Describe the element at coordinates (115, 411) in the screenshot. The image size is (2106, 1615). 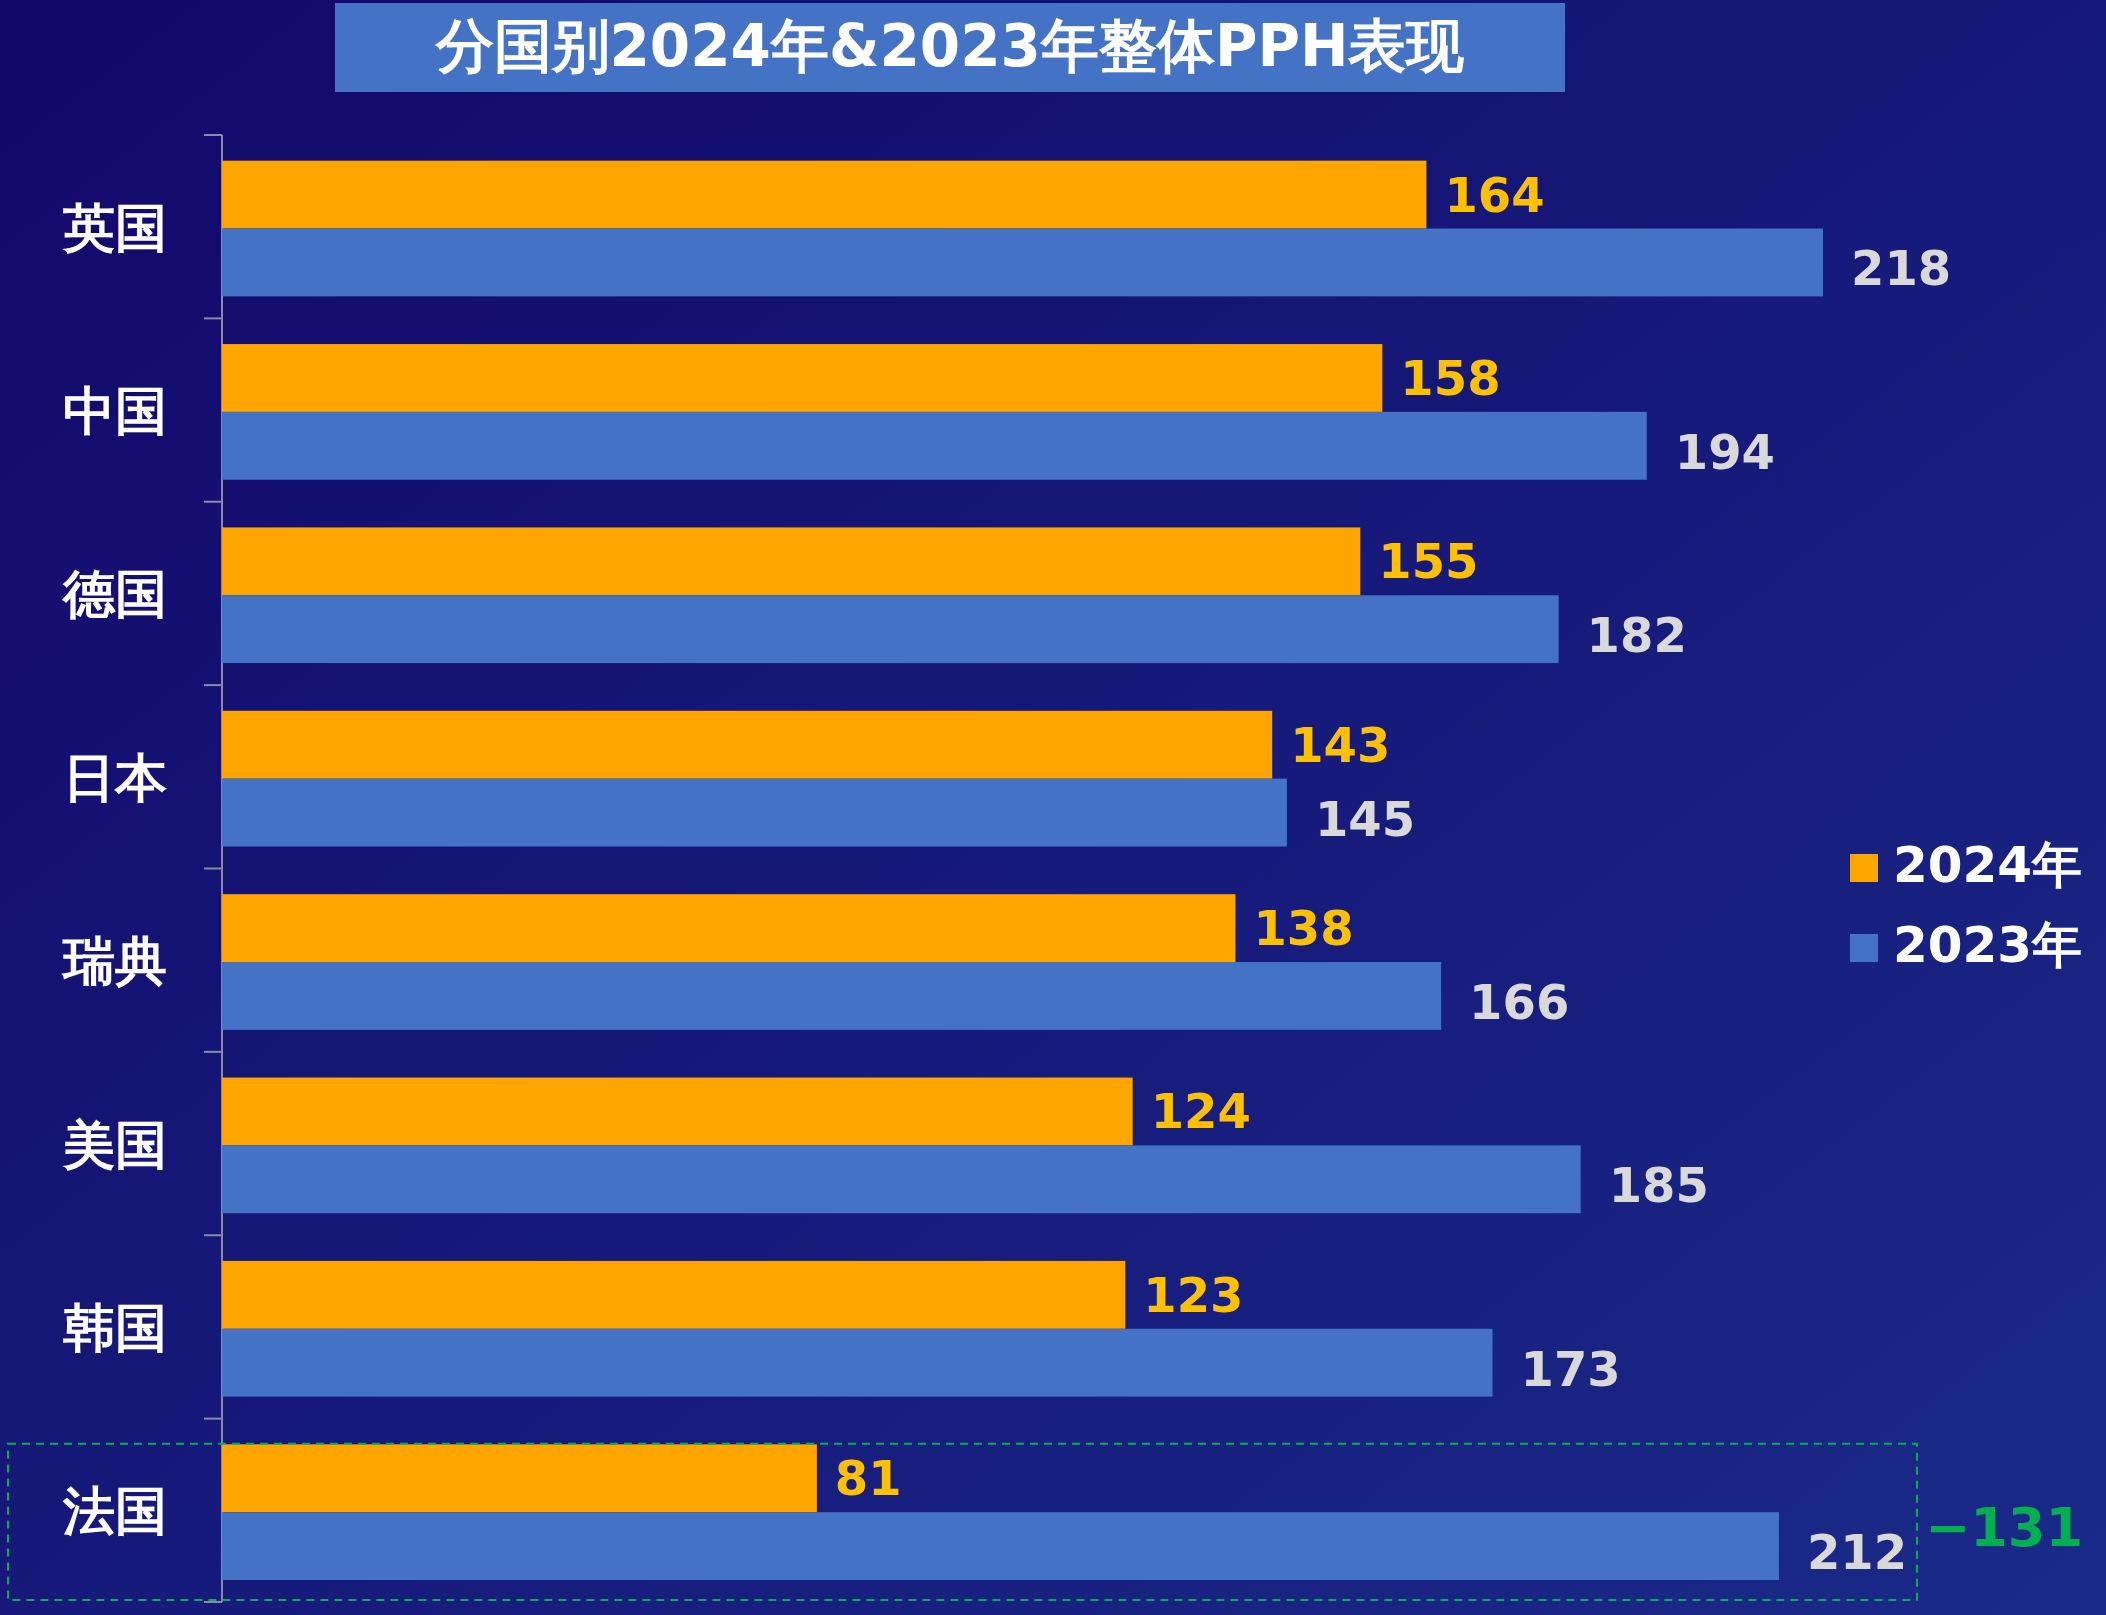
I see `y-tick-label: 中国` at that location.